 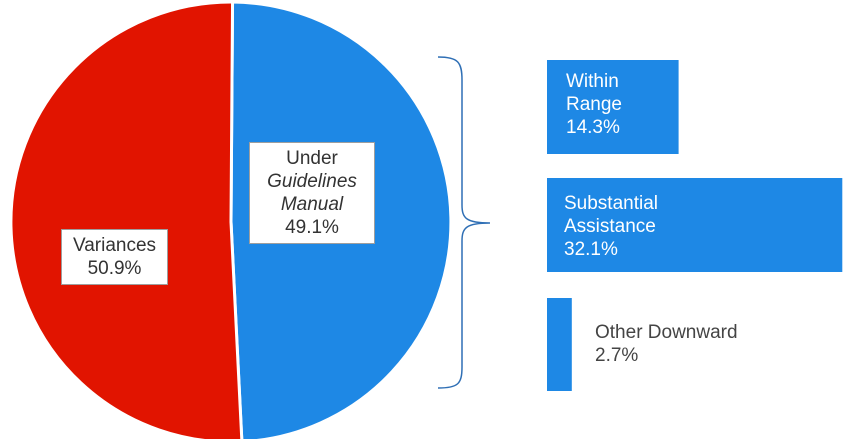 I want to click on bar-label-substantial-assistance: Substantial Assistance 32.1%, so click(x=611, y=226).